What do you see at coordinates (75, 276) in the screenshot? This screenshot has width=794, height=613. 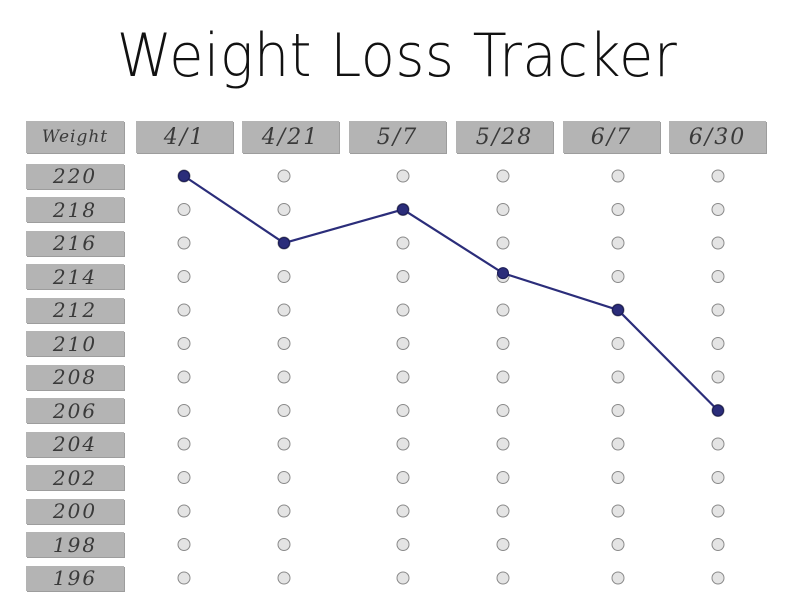 I see `weight-row-label-3: 214` at bounding box center [75, 276].